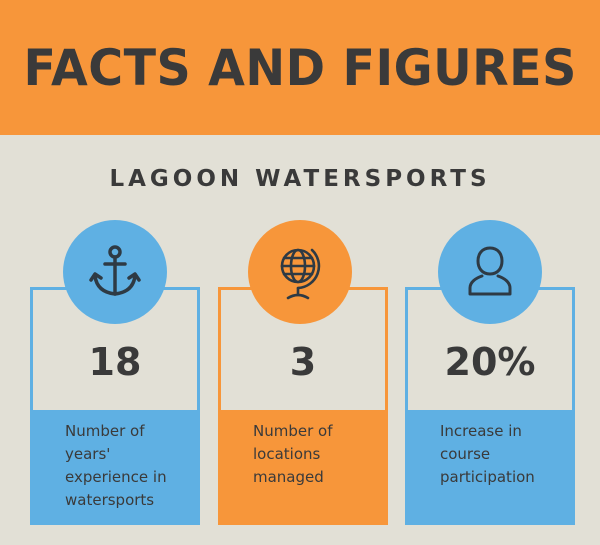  I want to click on fact-value: 18, so click(115, 362).